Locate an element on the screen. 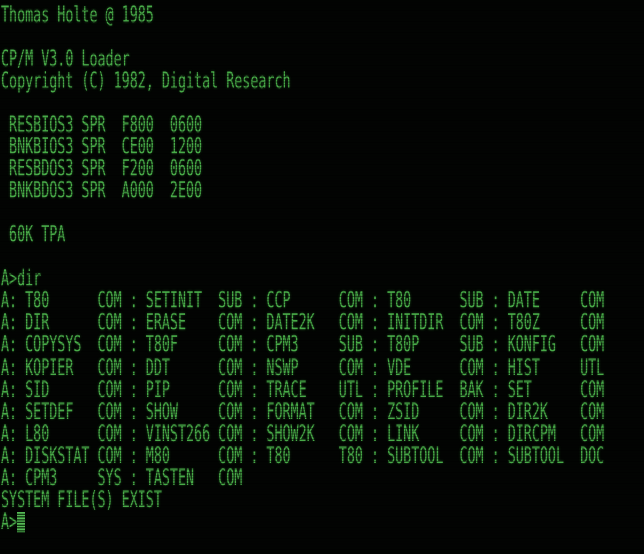 The width and height of the screenshot is (644, 554). text-cursor is located at coordinates (21, 521).